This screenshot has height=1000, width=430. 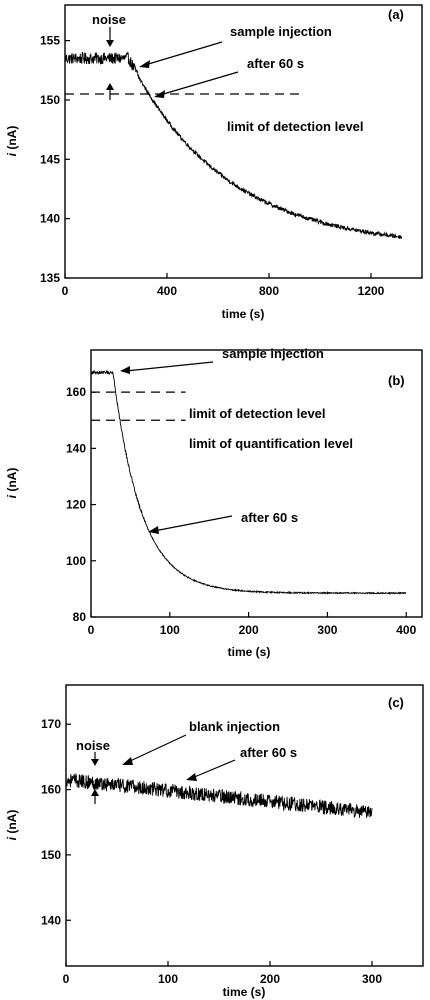 What do you see at coordinates (51, 724) in the screenshot?
I see `panel-c-ytick-label: 170` at bounding box center [51, 724].